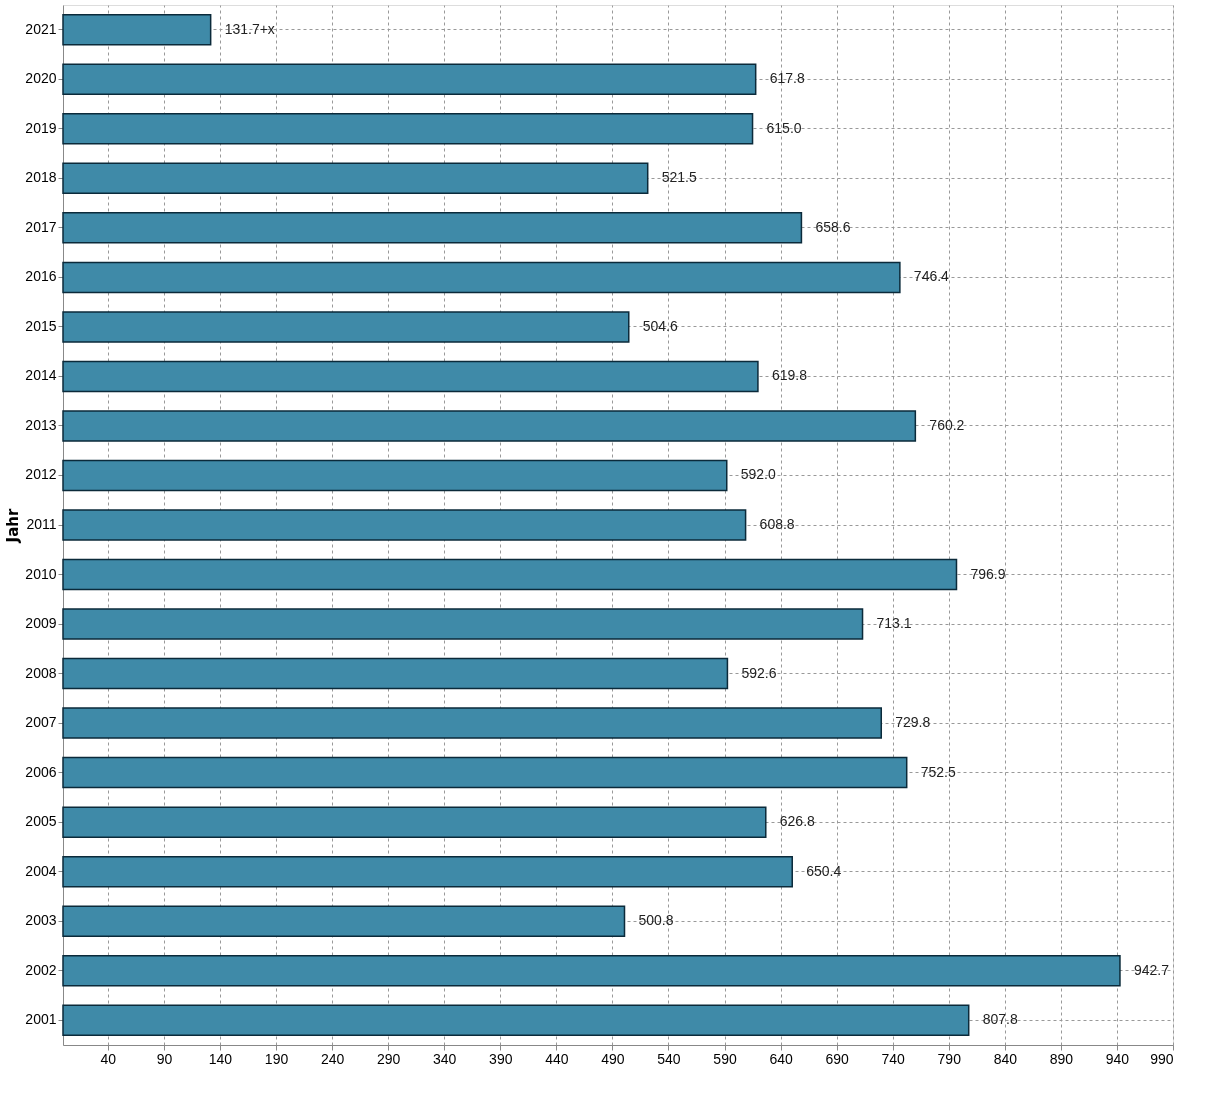 Image resolution: width=1212 pixels, height=1117 pixels. I want to click on data-label: 626.8, so click(797, 821).